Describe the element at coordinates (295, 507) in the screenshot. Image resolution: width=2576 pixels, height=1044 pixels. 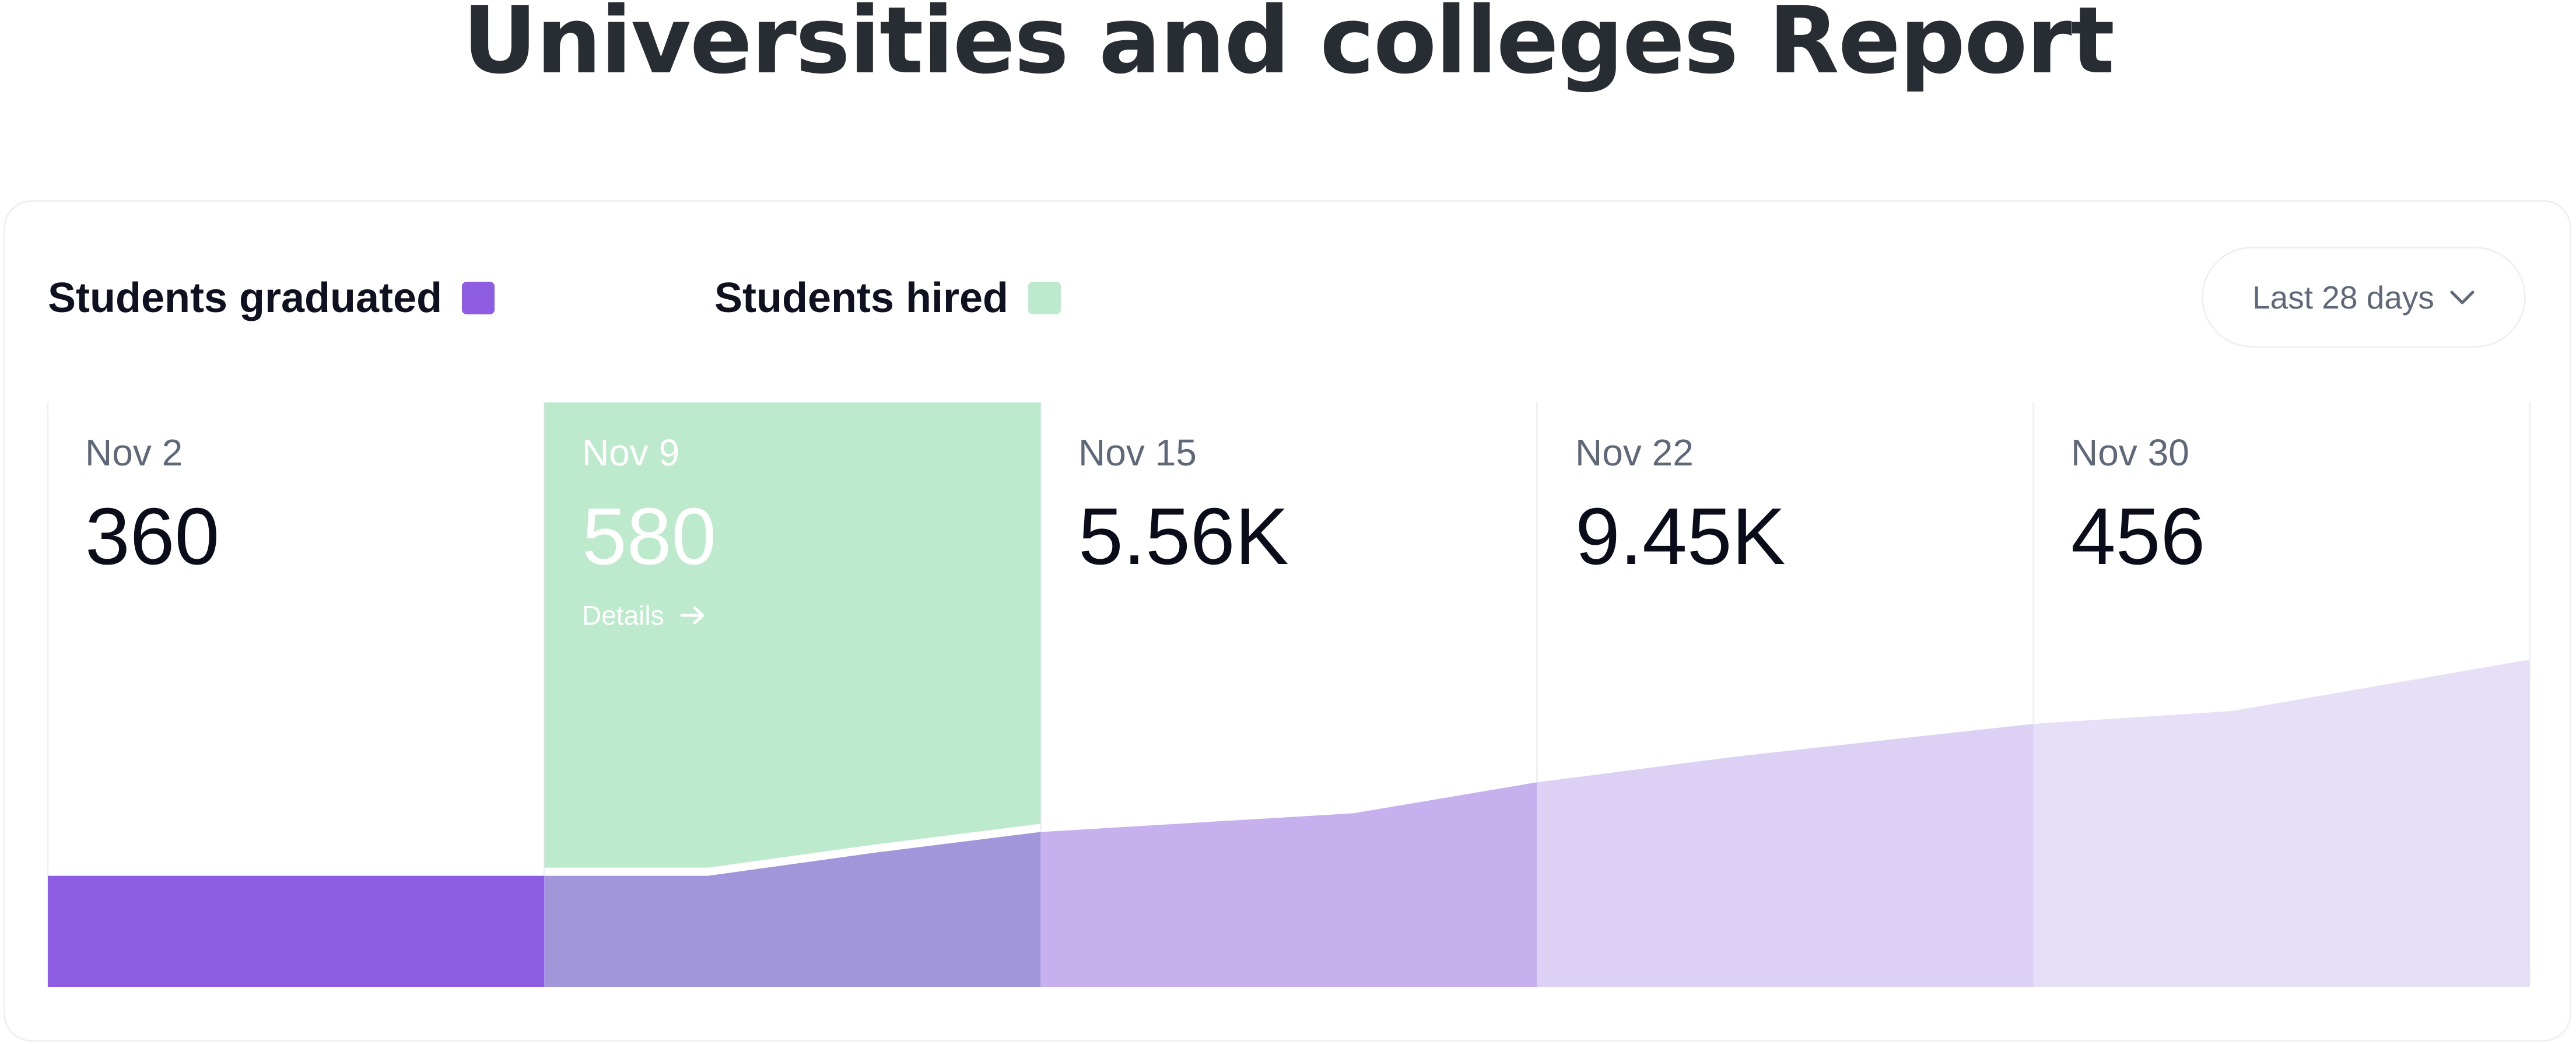
I see `column-nov-2: Nov 2 360` at that location.